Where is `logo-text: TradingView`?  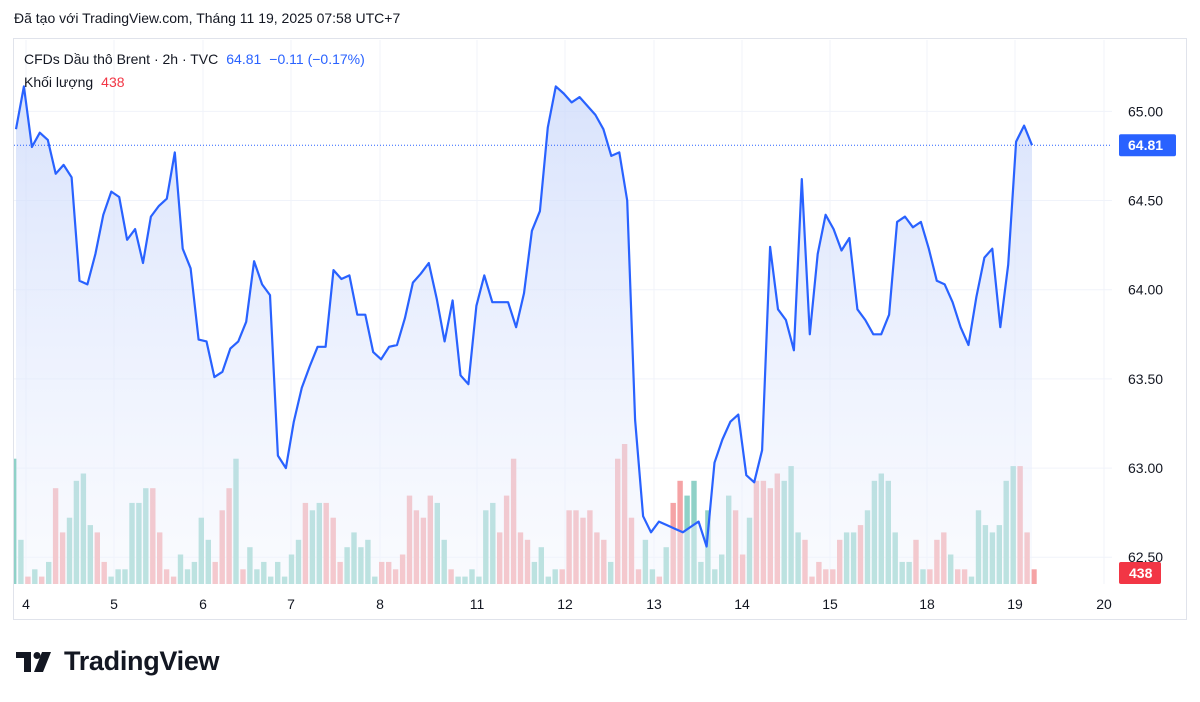 logo-text: TradingView is located at coordinates (142, 661).